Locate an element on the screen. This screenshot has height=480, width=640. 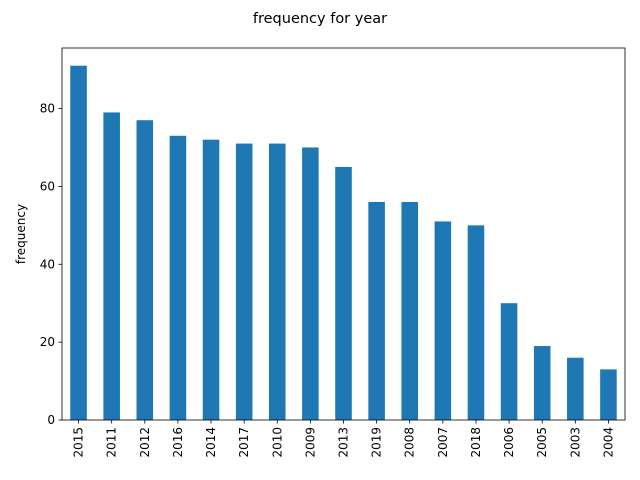
y-axis-label: frequency is located at coordinates (21, 234).